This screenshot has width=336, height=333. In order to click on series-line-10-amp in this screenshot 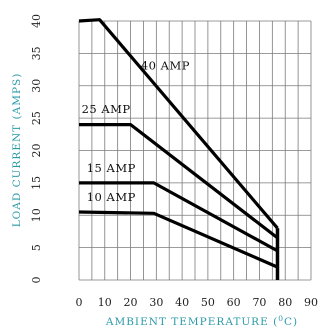, I will do `click(178, 239)`.